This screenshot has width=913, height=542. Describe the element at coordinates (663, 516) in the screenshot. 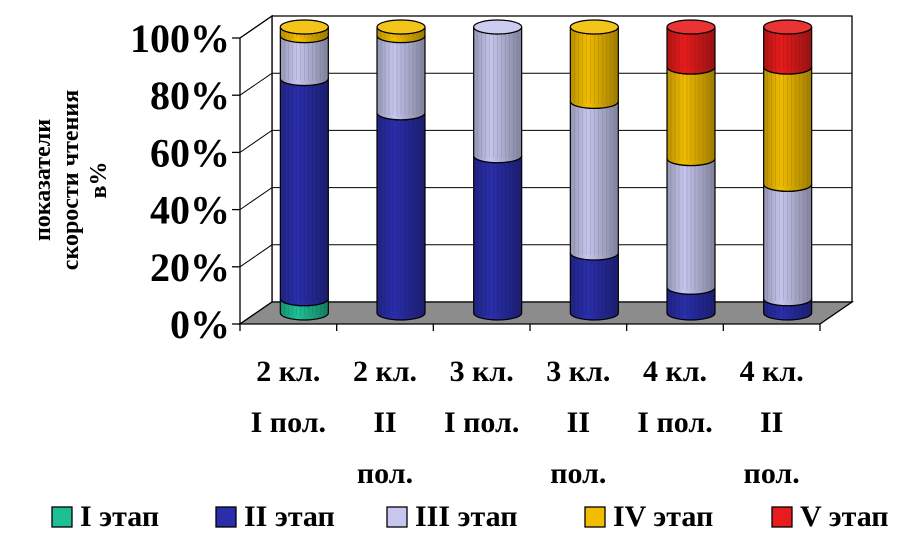

I see `legend-label: IV этап` at that location.